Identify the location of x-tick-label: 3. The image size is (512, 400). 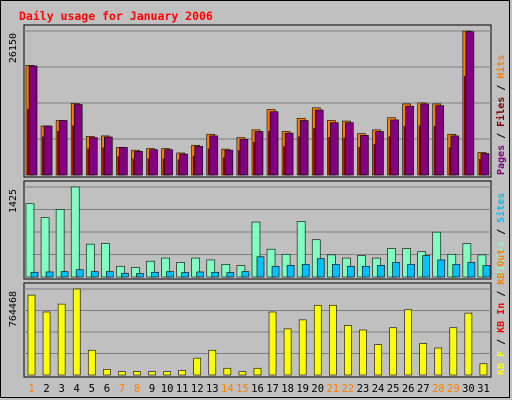
(61, 389).